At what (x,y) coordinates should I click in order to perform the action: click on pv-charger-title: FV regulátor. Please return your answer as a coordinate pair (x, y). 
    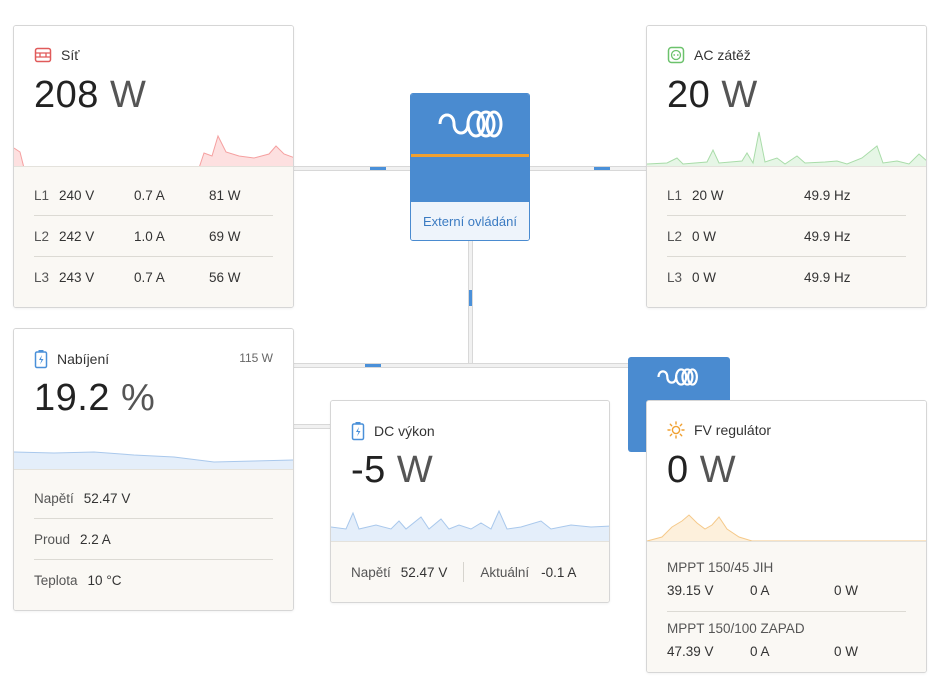
    Looking at the image, I should click on (733, 430).